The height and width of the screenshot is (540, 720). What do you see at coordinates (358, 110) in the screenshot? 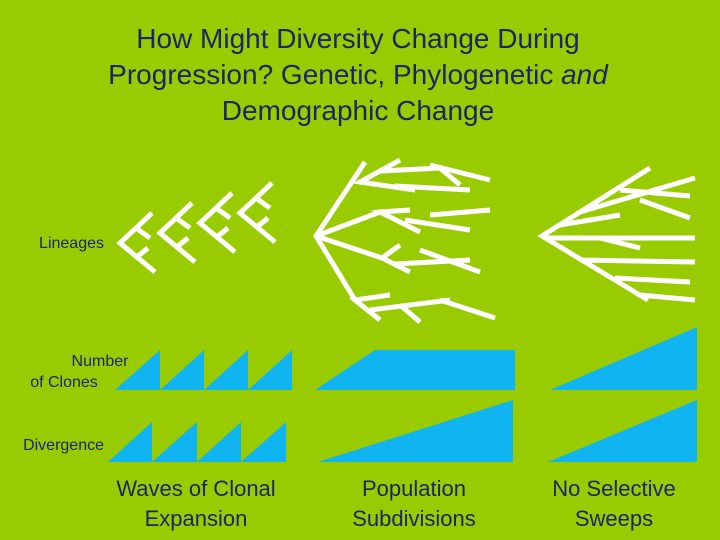
I see `title-line: Demographic Change` at bounding box center [358, 110].